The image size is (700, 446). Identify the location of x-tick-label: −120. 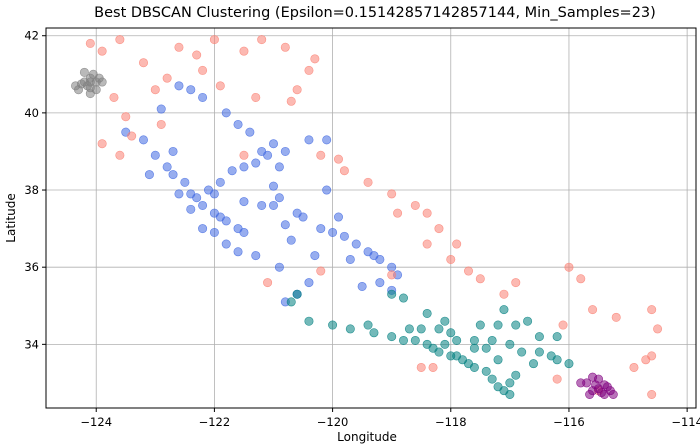
(333, 422).